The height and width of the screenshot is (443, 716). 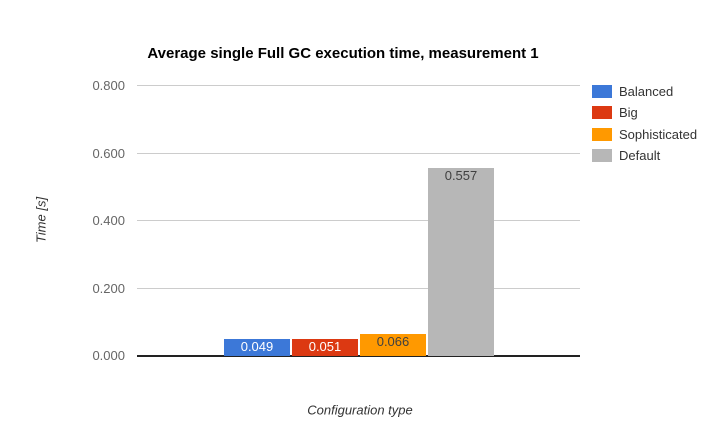 I want to click on legend-label: Sophisticated, so click(x=658, y=134).